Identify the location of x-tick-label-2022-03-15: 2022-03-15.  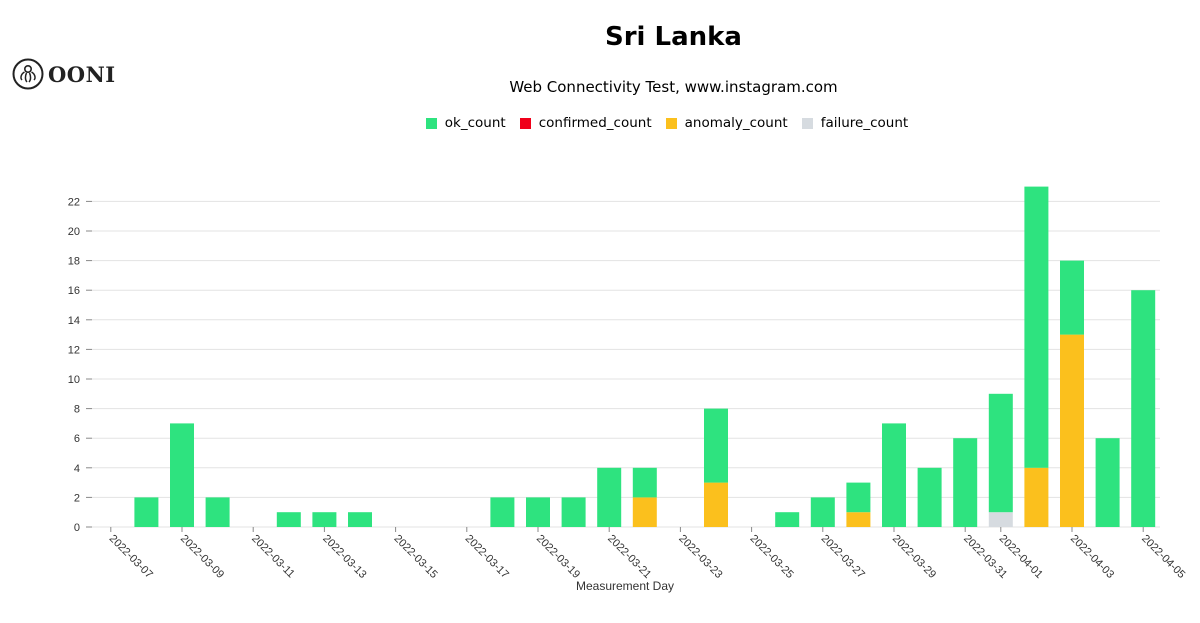
(415, 557).